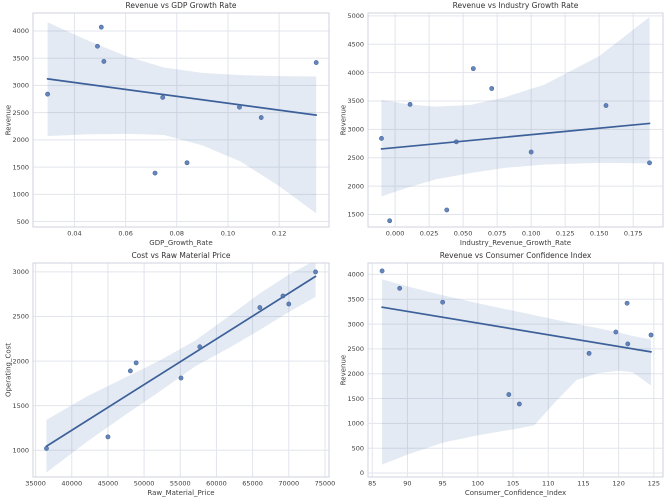 This screenshot has width=669, height=500. What do you see at coordinates (35, 484) in the screenshot?
I see `x-tick-label: 35000` at bounding box center [35, 484].